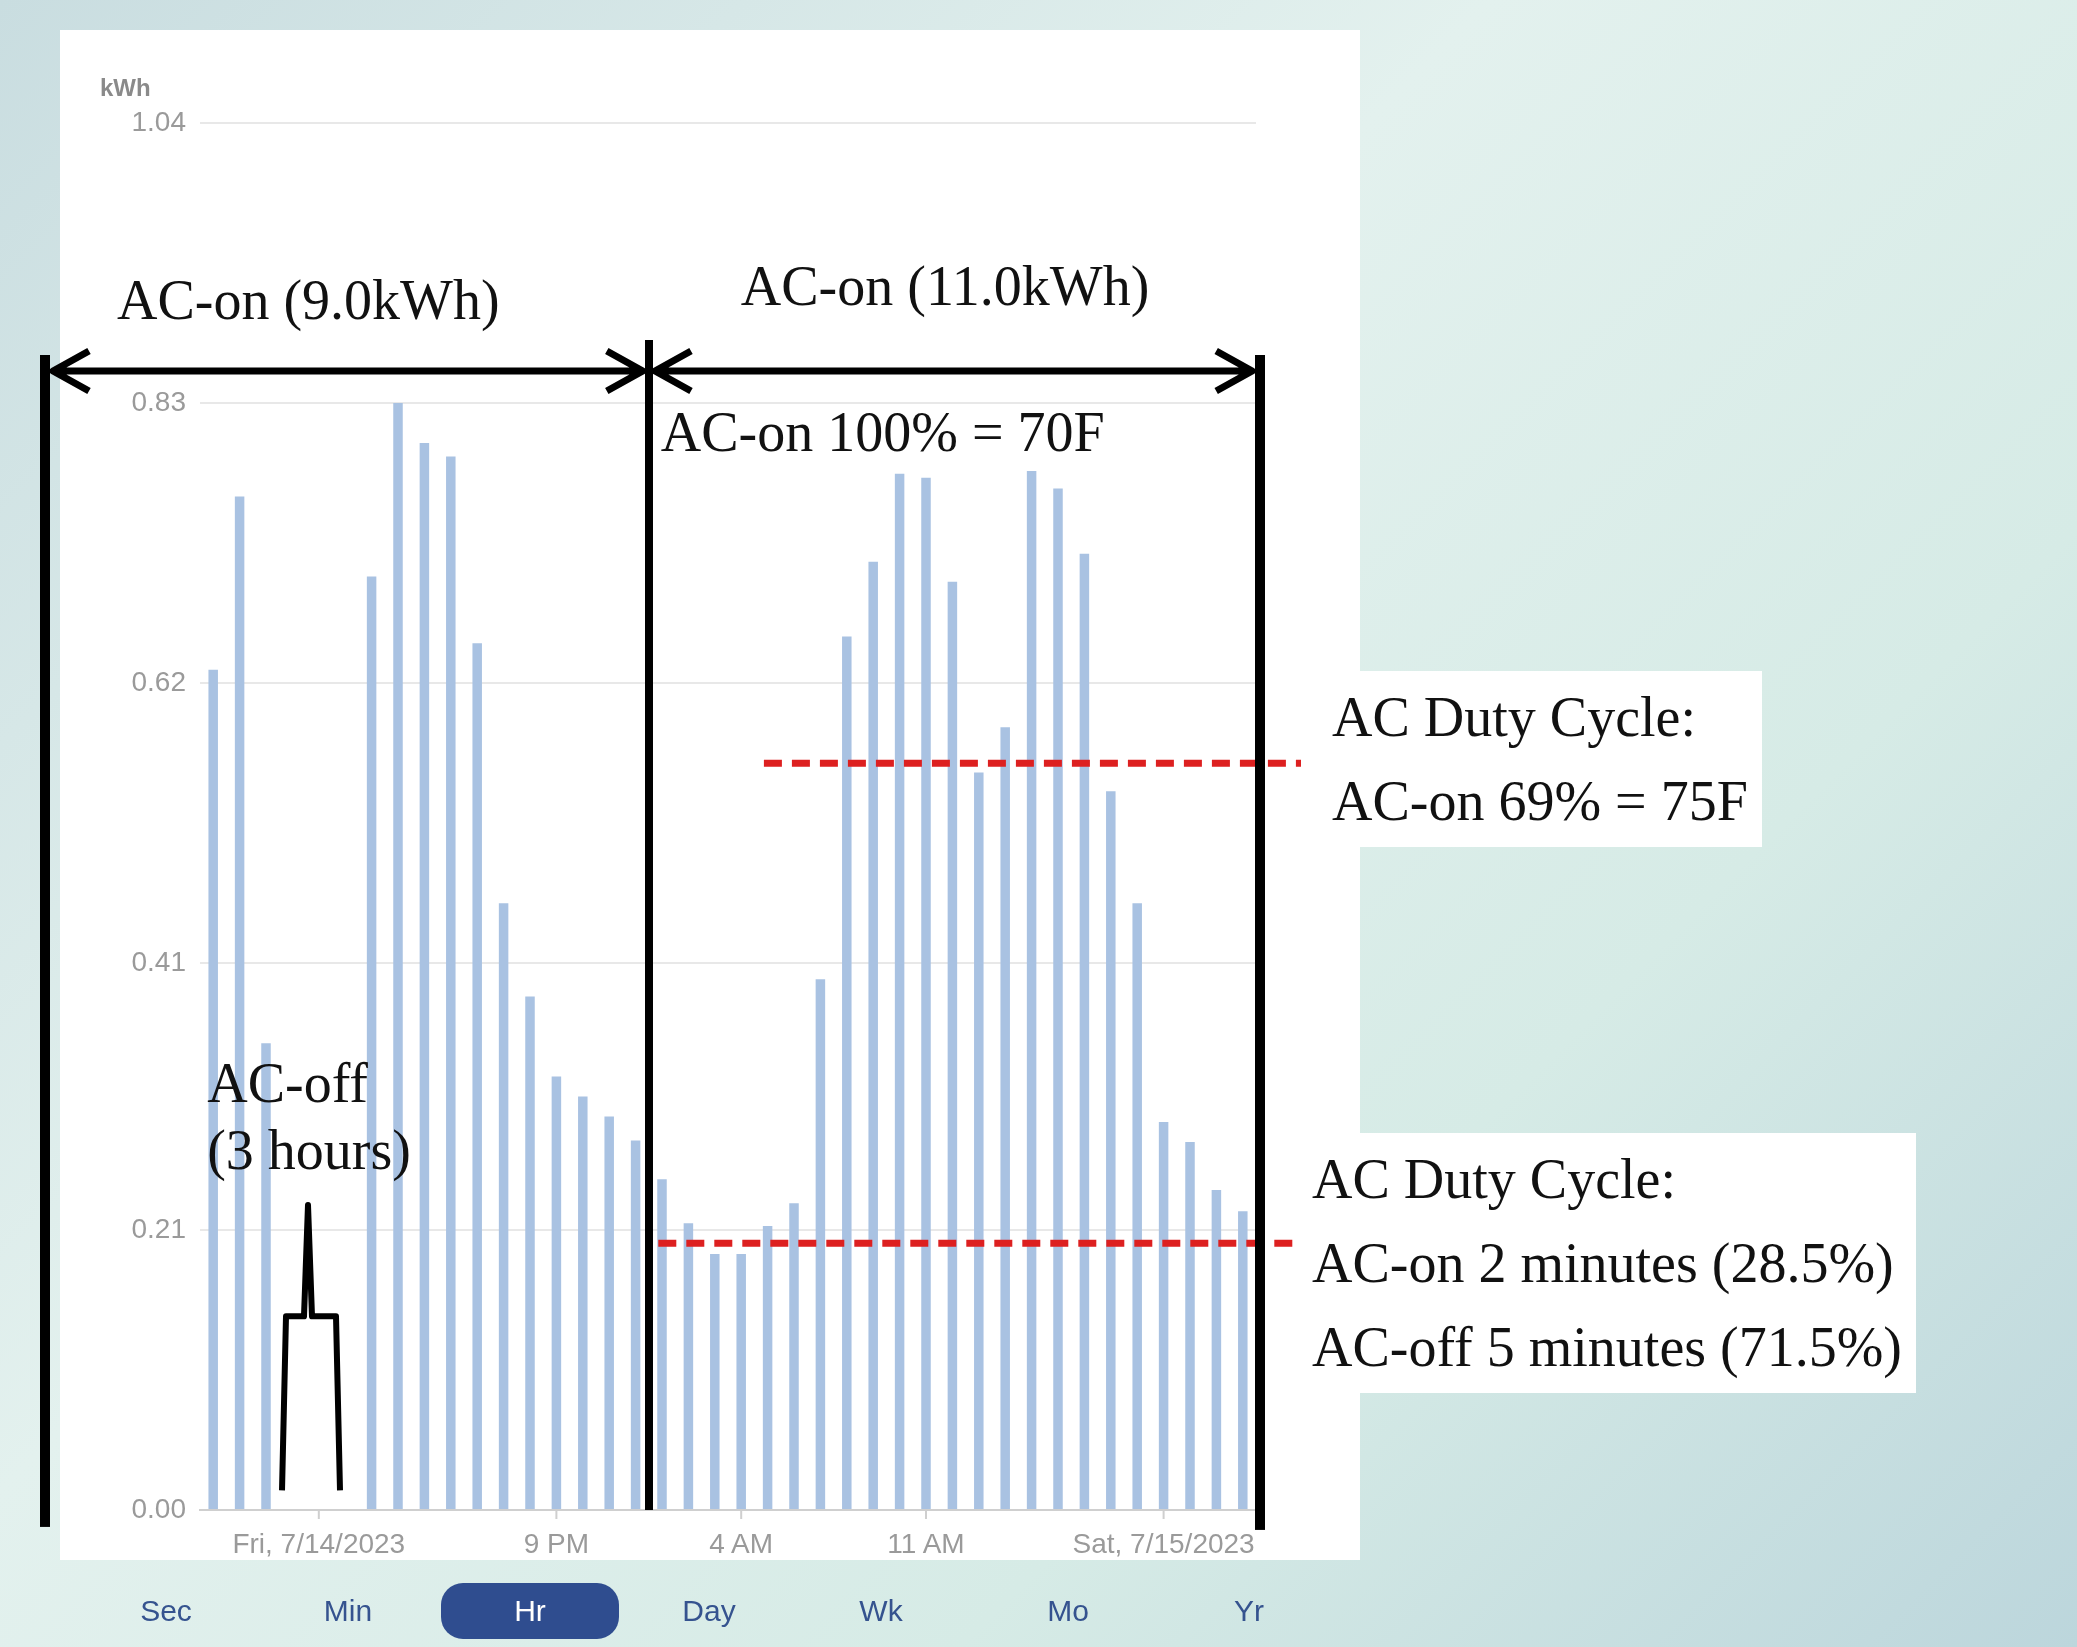  Describe the element at coordinates (158, 1228) in the screenshot. I see `y-tick-label: 0.21` at that location.